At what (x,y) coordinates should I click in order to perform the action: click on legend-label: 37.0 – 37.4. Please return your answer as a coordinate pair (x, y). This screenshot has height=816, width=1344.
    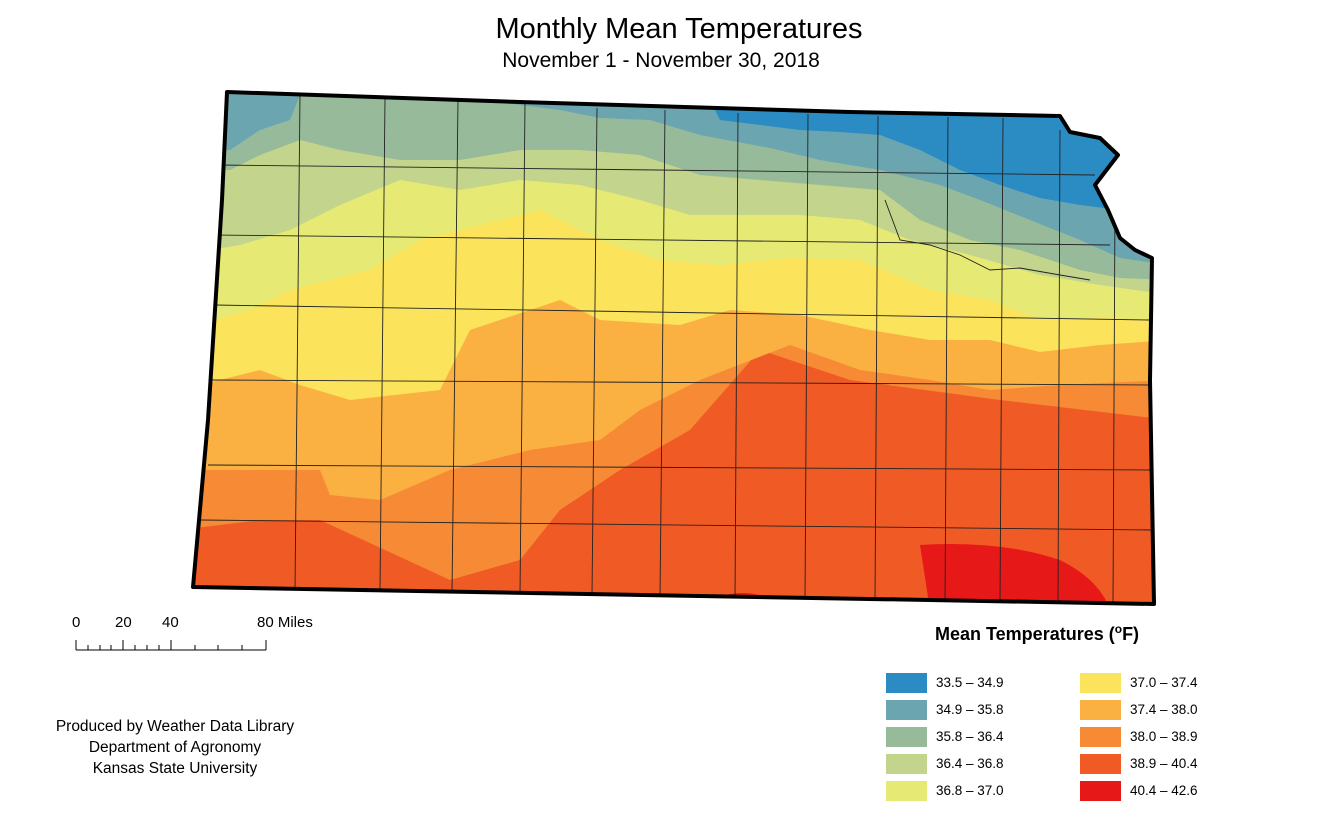
    Looking at the image, I should click on (1164, 682).